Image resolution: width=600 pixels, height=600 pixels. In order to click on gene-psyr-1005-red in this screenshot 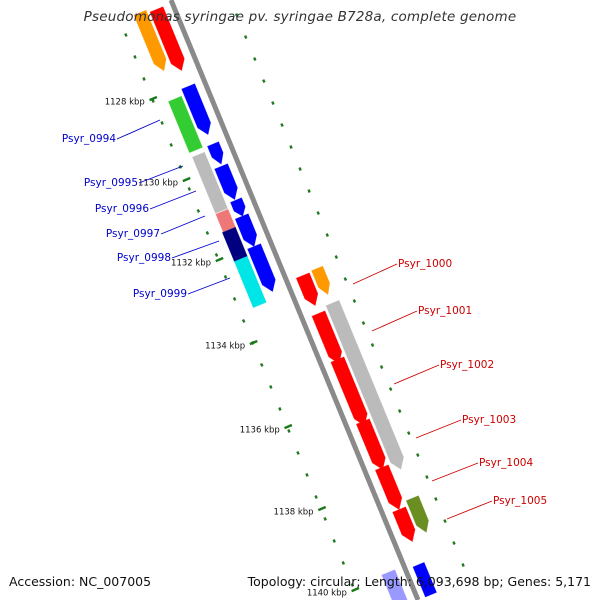, I will do `click(389, 487)`.